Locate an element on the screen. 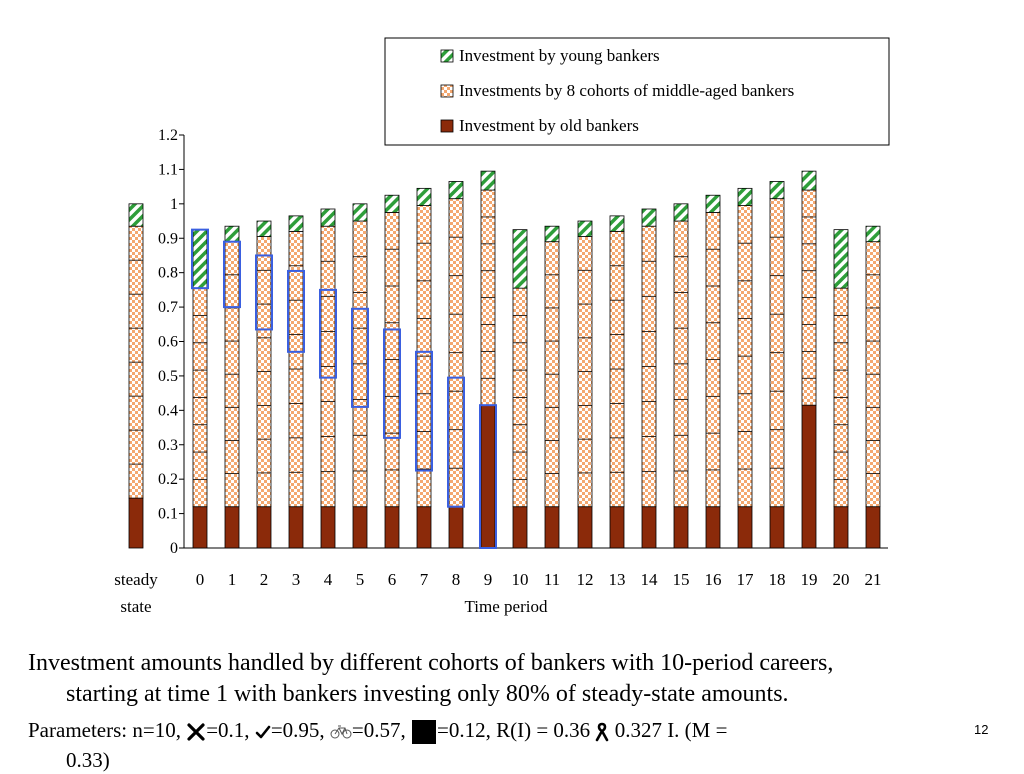  y-tick-label: 1.2 is located at coordinates (168, 135).